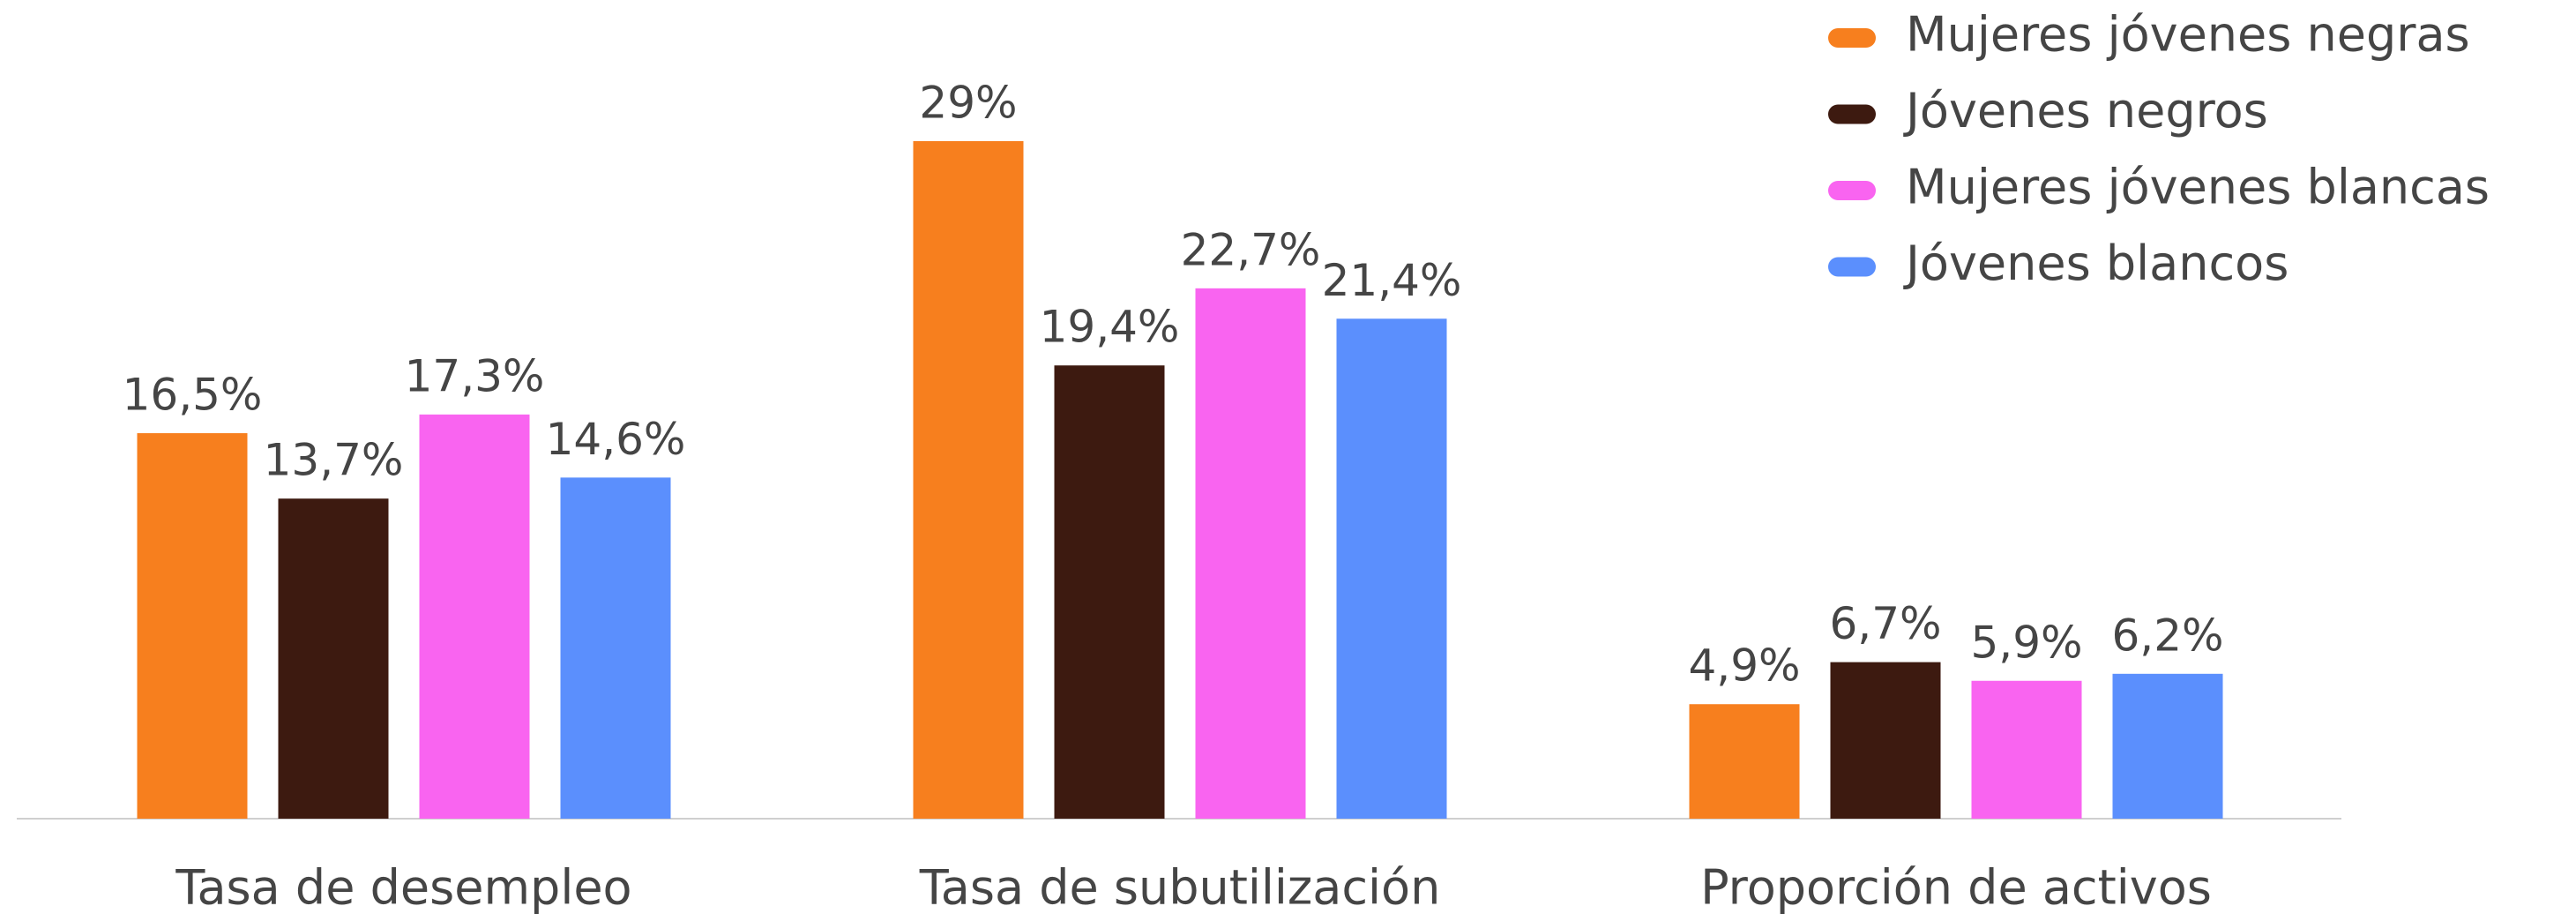 The image size is (2576, 921). I want to click on category-label: Proporción de activos, so click(1956, 888).